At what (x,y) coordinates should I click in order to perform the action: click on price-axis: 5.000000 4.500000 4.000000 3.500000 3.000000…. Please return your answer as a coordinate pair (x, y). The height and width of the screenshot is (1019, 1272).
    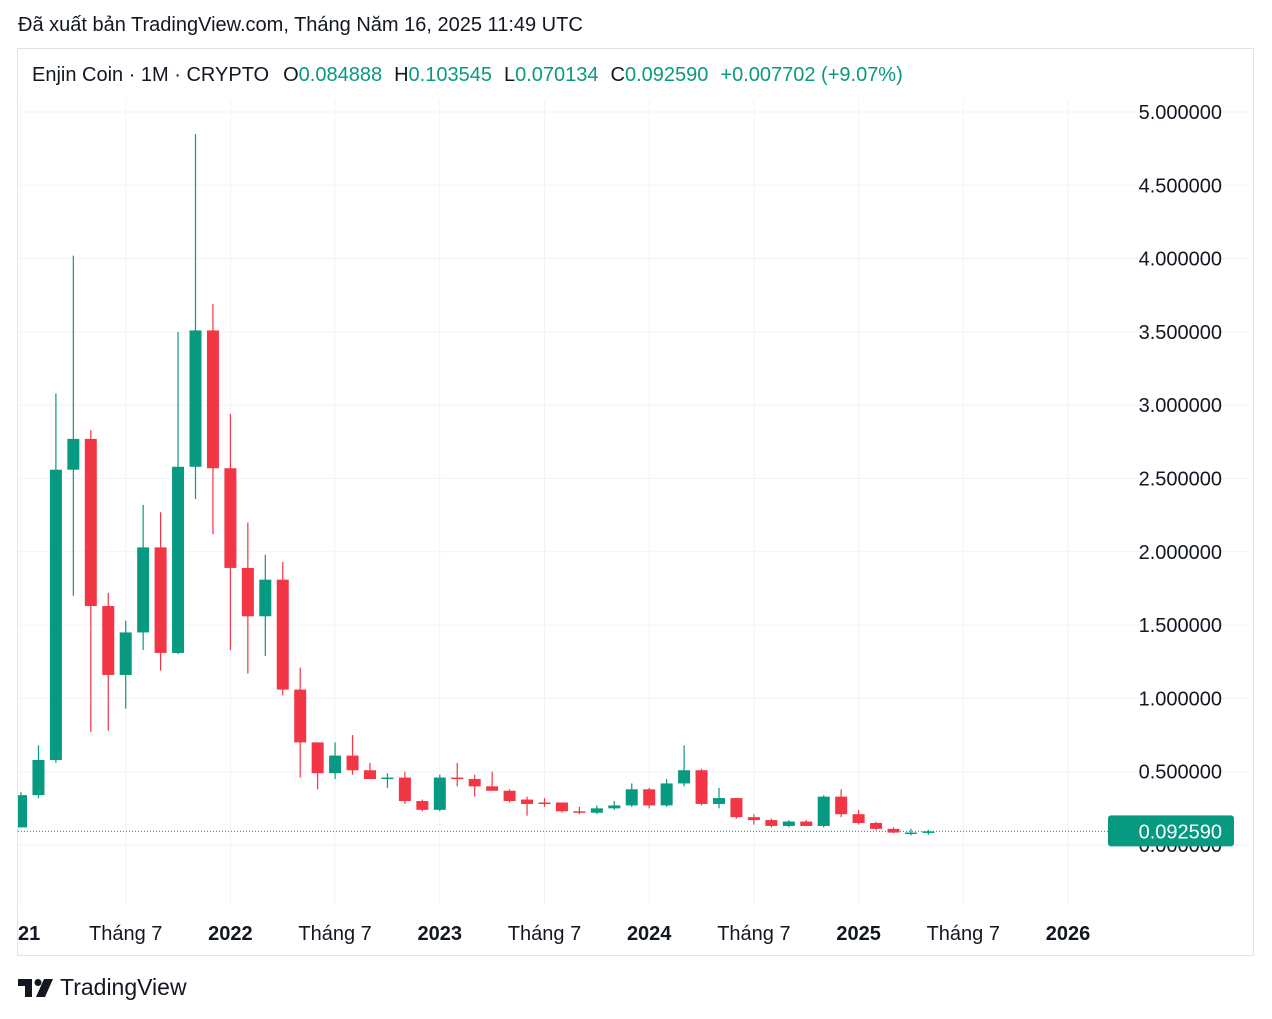
    Looking at the image, I should click on (1180, 479).